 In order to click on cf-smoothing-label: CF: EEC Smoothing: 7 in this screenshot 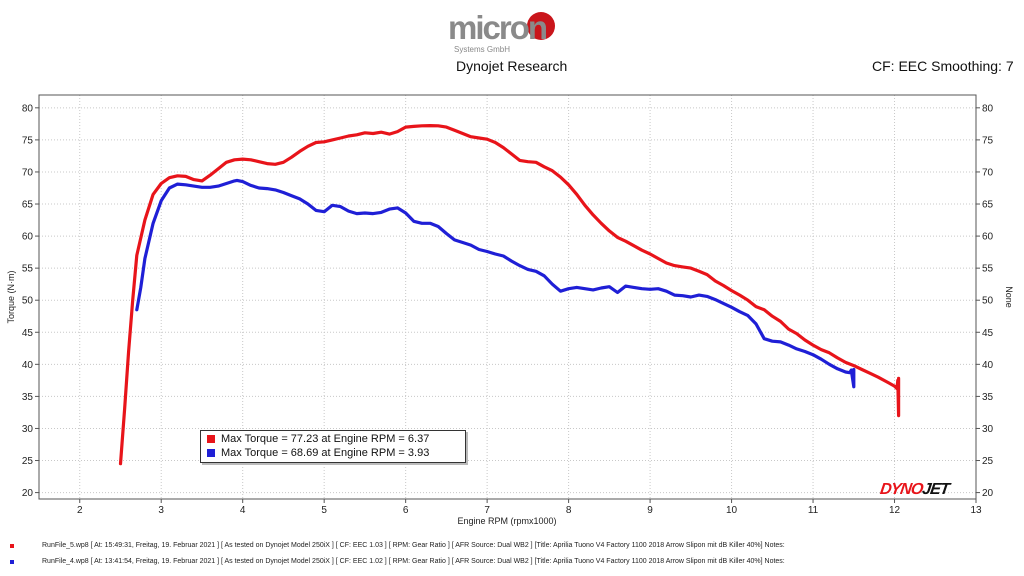, I will do `click(943, 66)`.